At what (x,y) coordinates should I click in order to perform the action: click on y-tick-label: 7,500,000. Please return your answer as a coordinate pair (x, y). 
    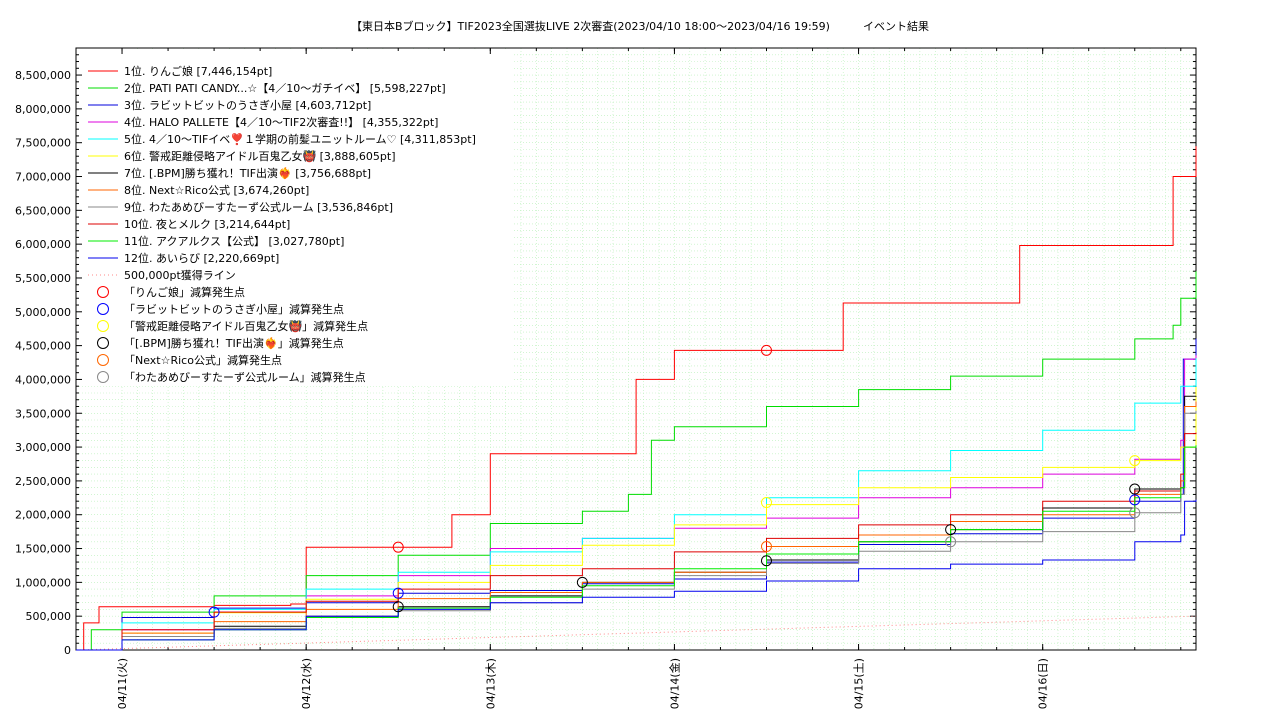
    Looking at the image, I should click on (43, 143).